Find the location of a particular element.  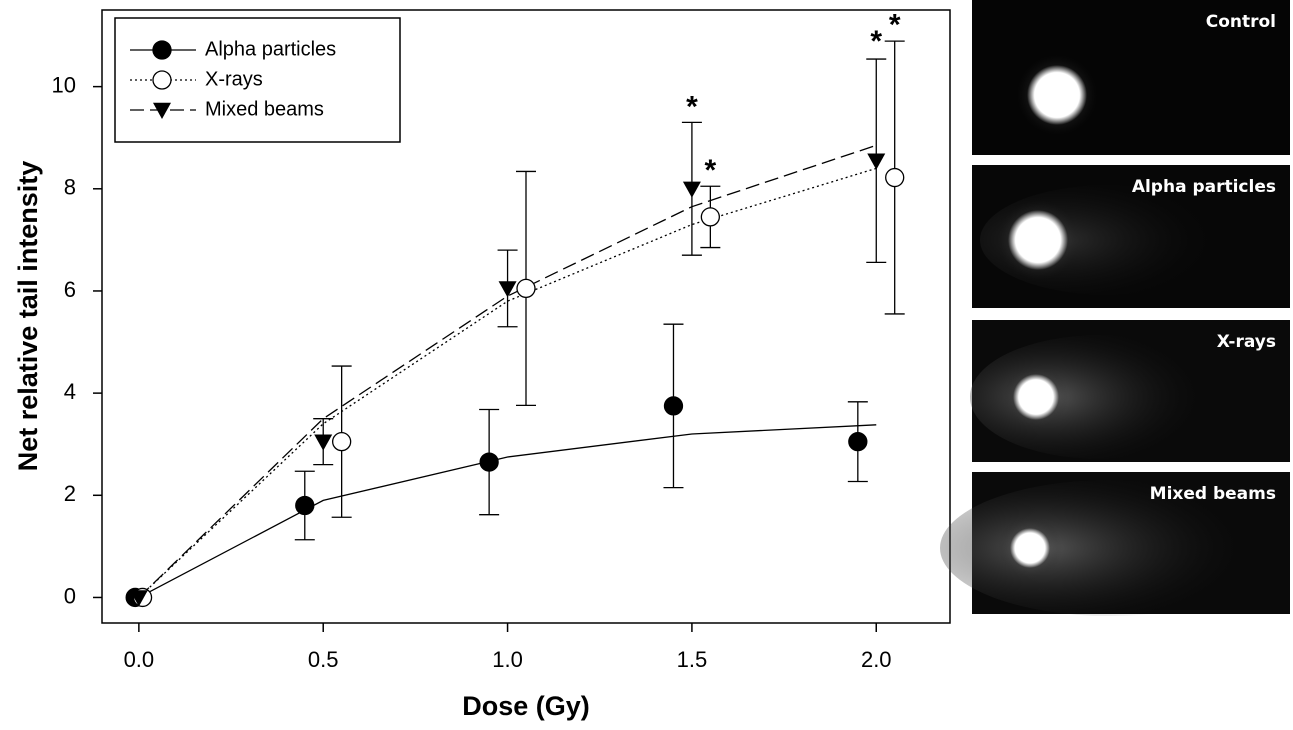

fit-line is located at coordinates (507, 511).